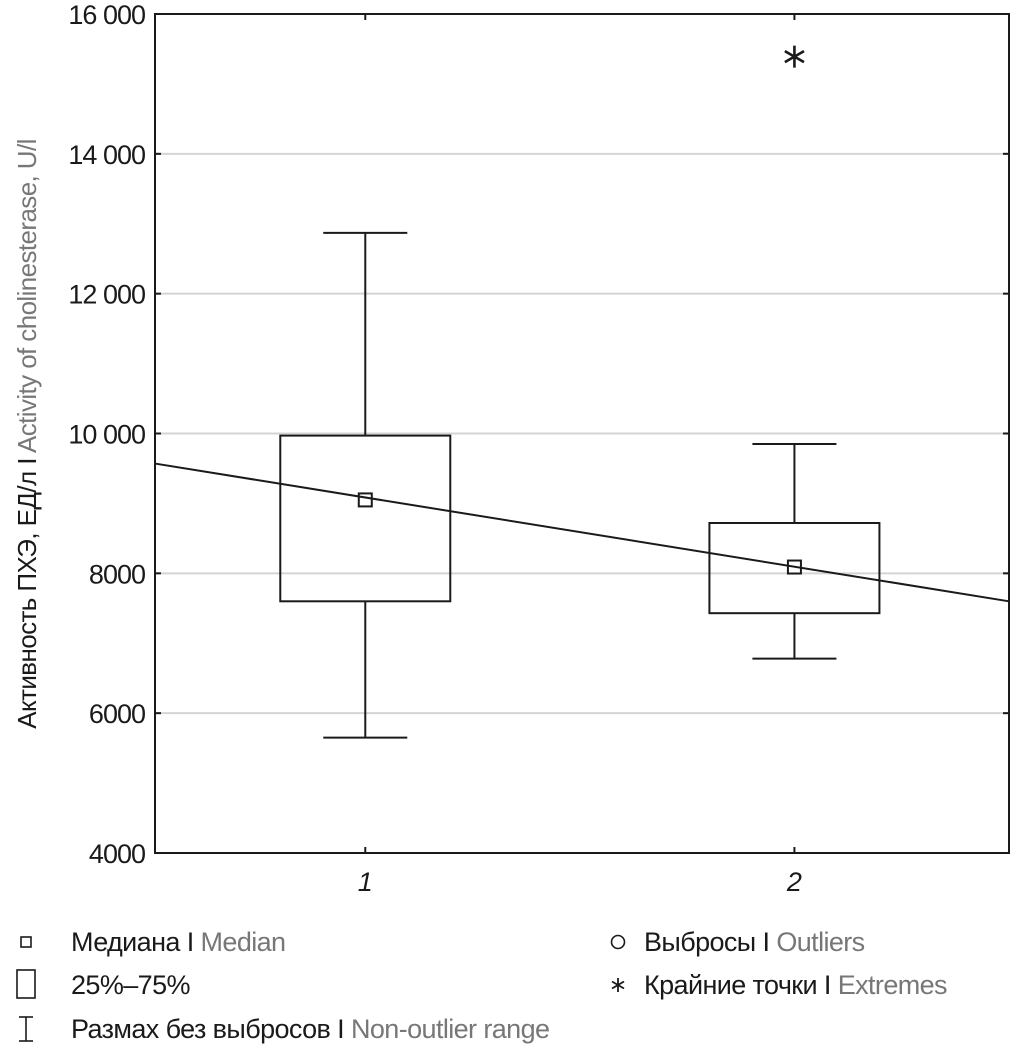 This screenshot has width=1011, height=1049. I want to click on x-tick-label: 2, so click(794, 882).